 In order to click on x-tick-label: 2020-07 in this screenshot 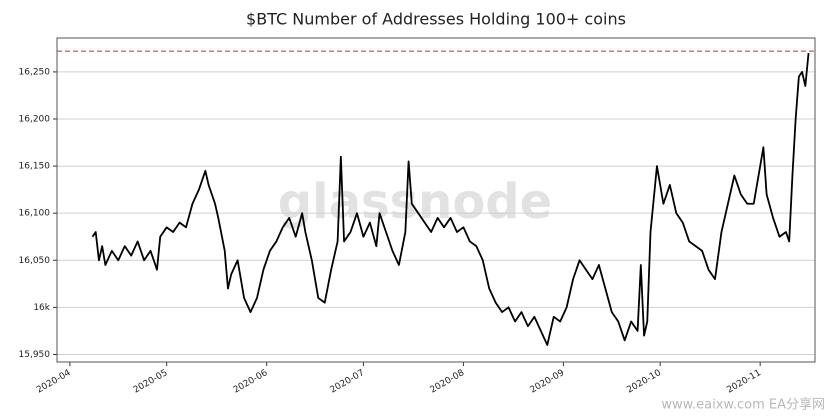, I will do `click(348, 381)`.